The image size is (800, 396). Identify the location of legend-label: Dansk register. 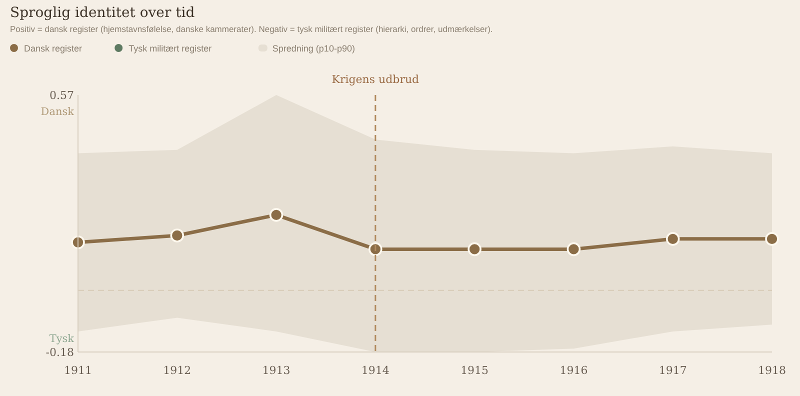
(53, 49).